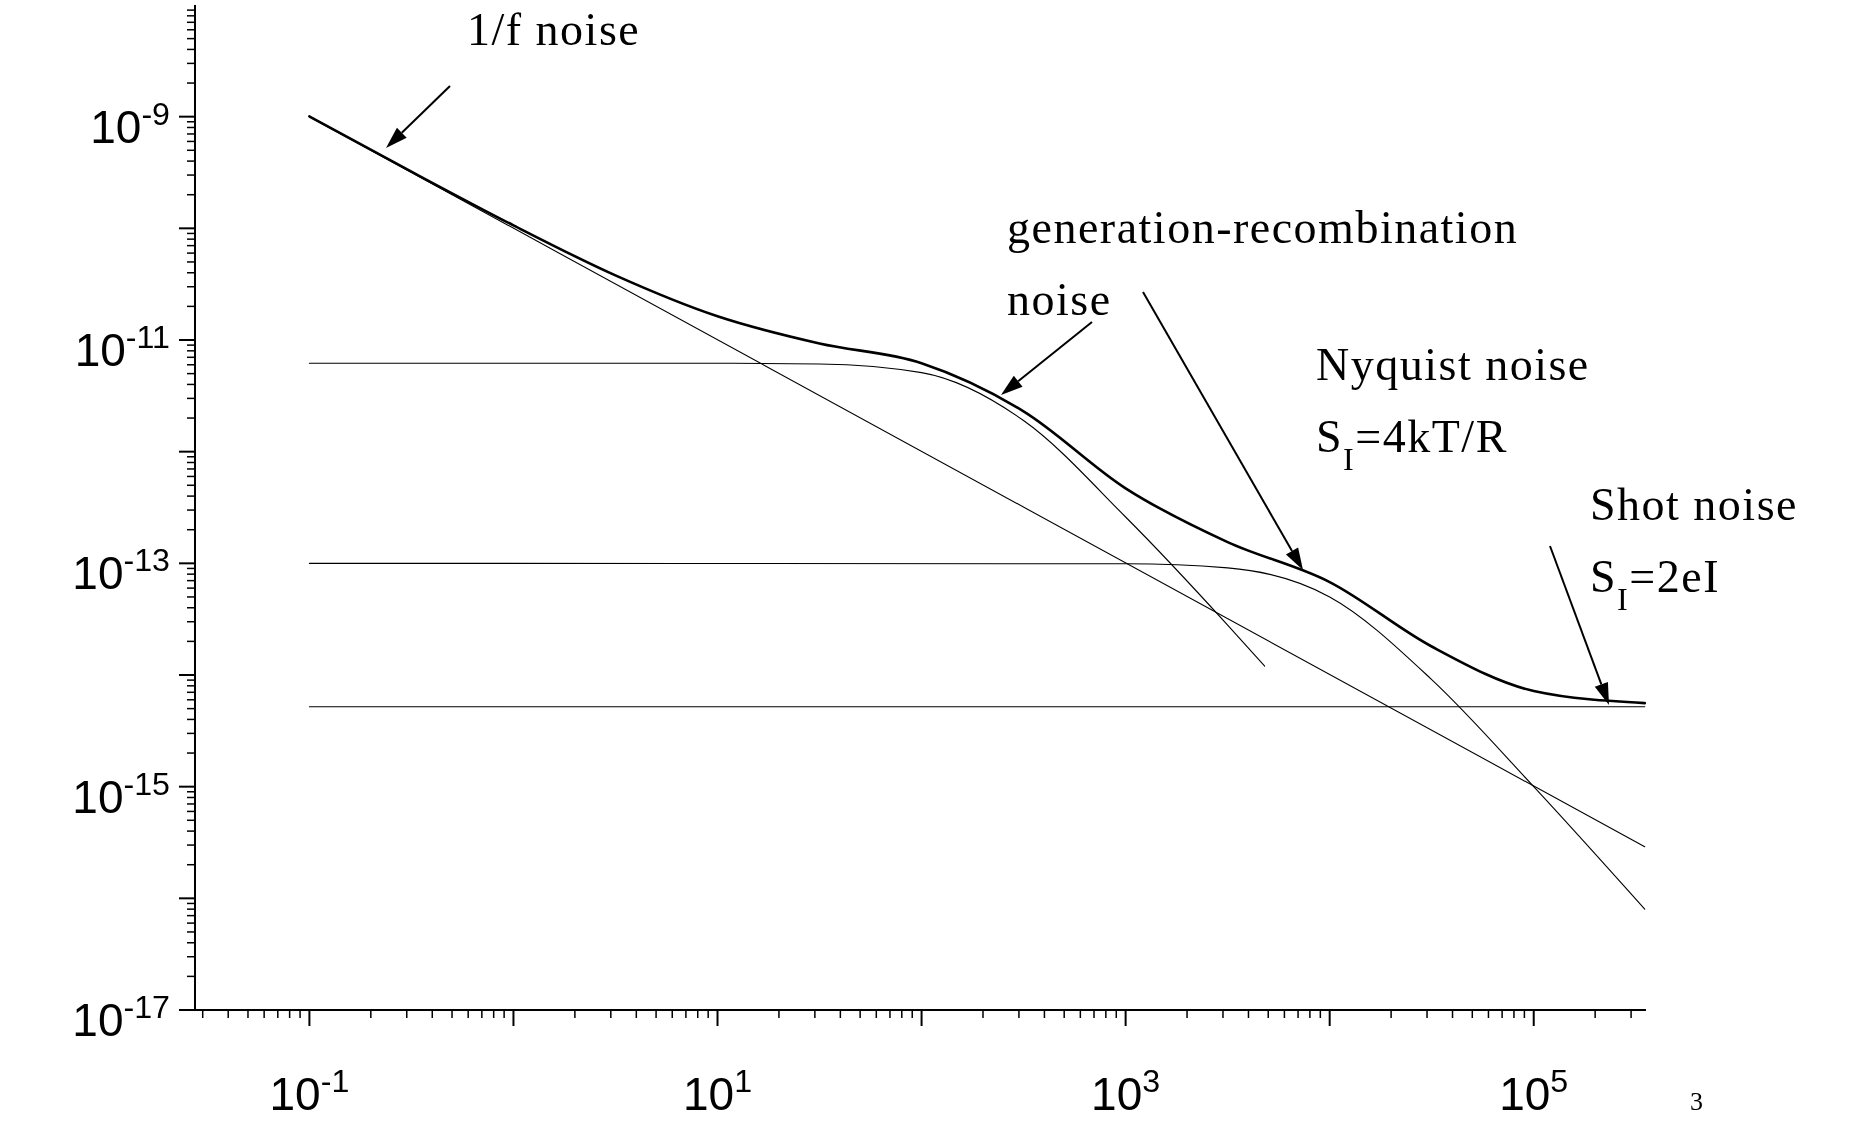 The width and height of the screenshot is (1857, 1132). What do you see at coordinates (121, 1017) in the screenshot?
I see `y-tick-label: 10$^{-17}$` at bounding box center [121, 1017].